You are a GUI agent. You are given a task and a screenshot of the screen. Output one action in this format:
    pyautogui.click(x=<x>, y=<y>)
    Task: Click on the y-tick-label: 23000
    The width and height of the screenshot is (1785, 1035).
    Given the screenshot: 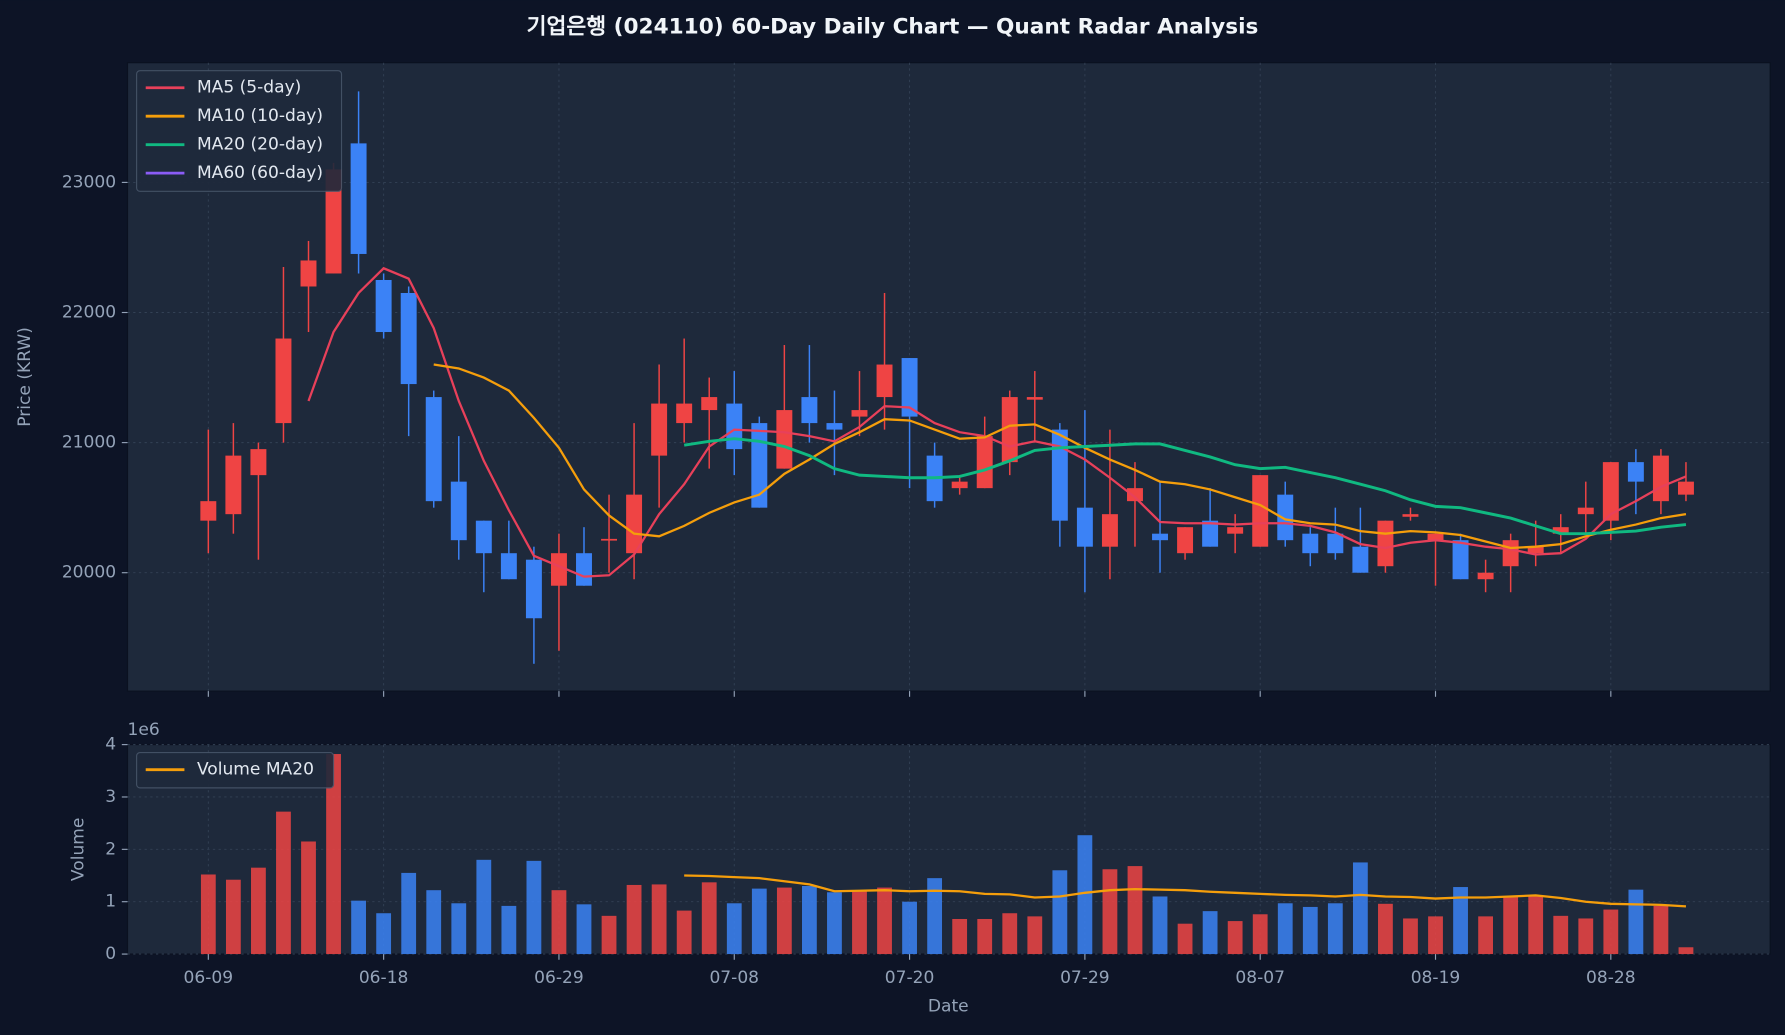 What is the action you would take?
    pyautogui.click(x=89, y=182)
    